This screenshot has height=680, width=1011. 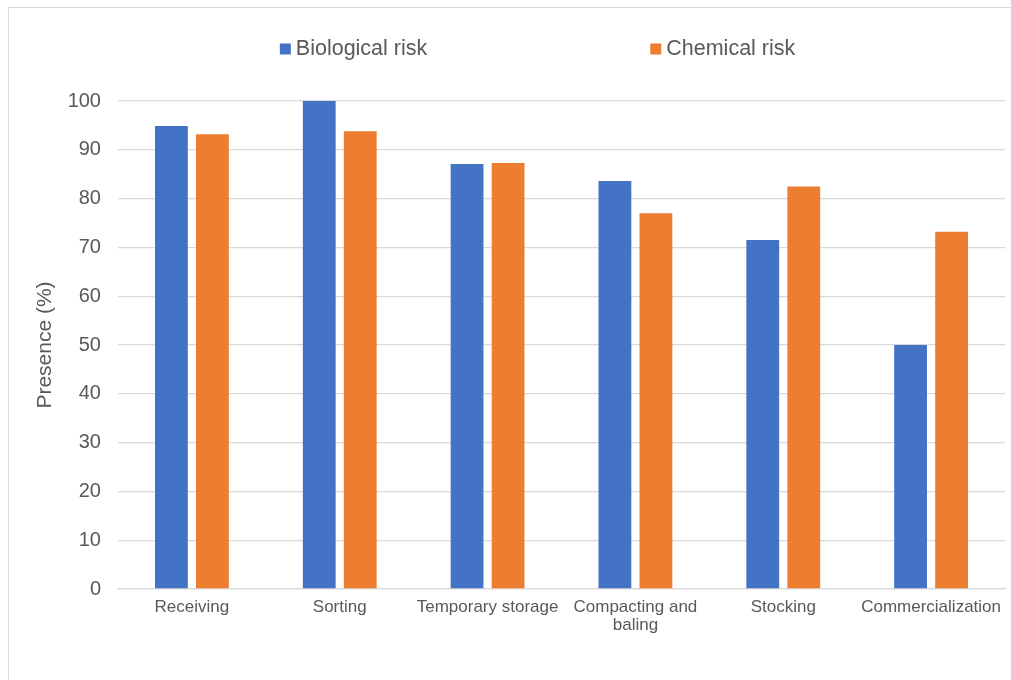 I want to click on y-tick-label: 50, so click(x=89, y=343).